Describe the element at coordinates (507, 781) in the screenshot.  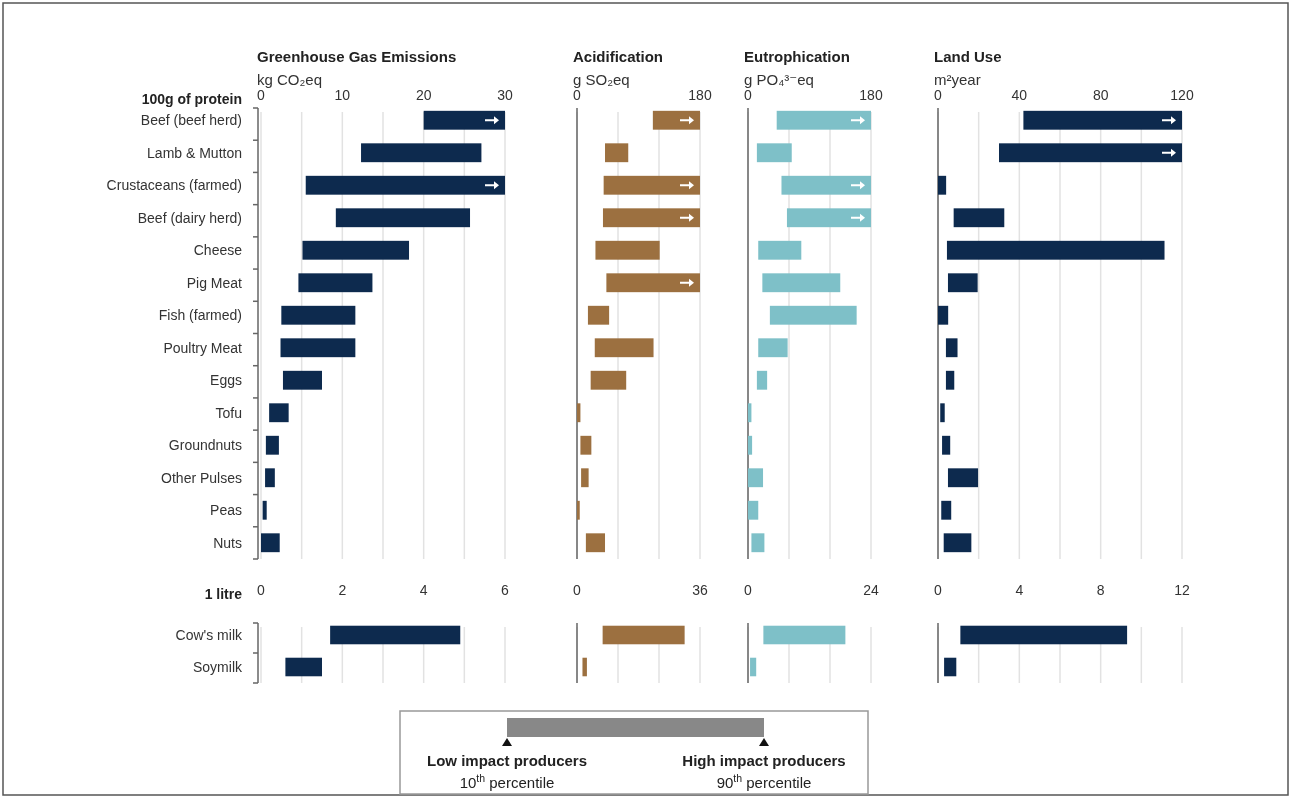
I see `text: 10$^{th}$ percentile` at that location.